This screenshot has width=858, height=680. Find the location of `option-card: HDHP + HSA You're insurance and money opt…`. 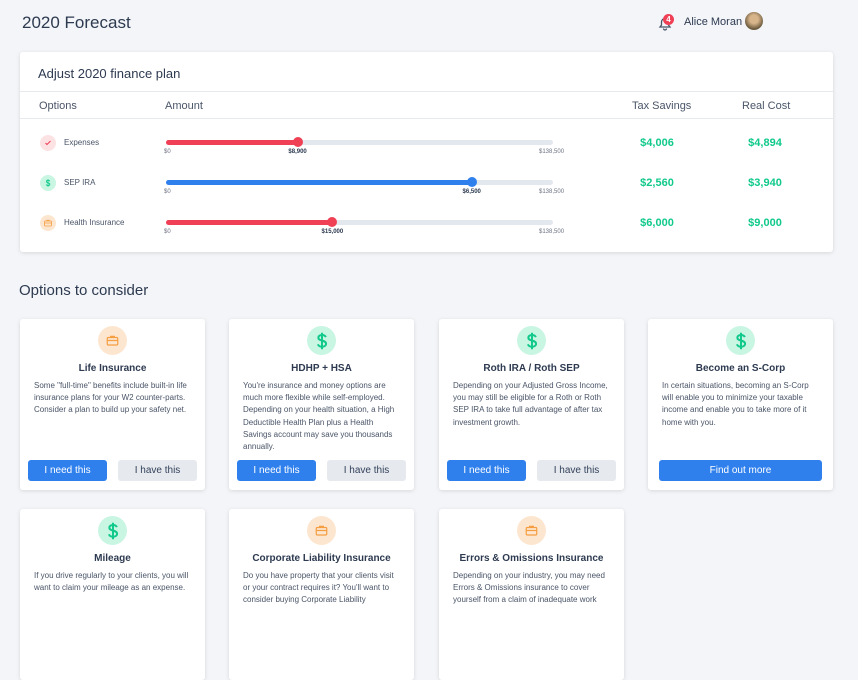

option-card: HDHP + HSA You're insurance and money opt… is located at coordinates (321, 404).